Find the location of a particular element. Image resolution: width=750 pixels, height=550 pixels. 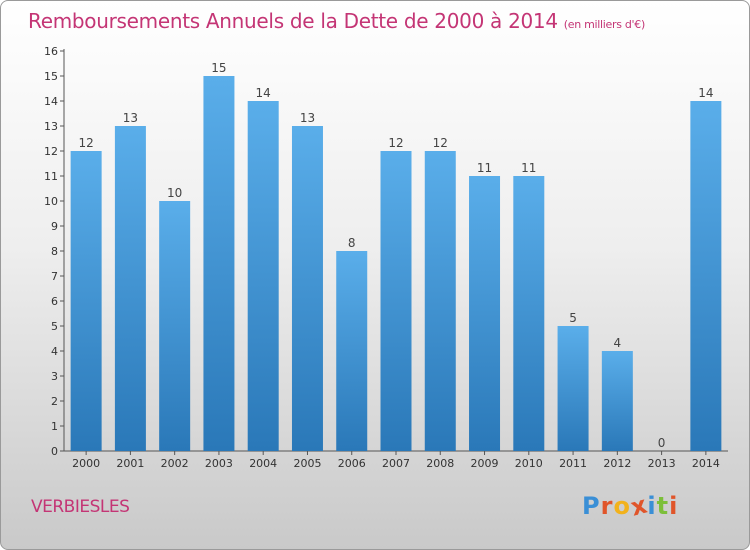

location-label: VERBIESLES is located at coordinates (80, 507).